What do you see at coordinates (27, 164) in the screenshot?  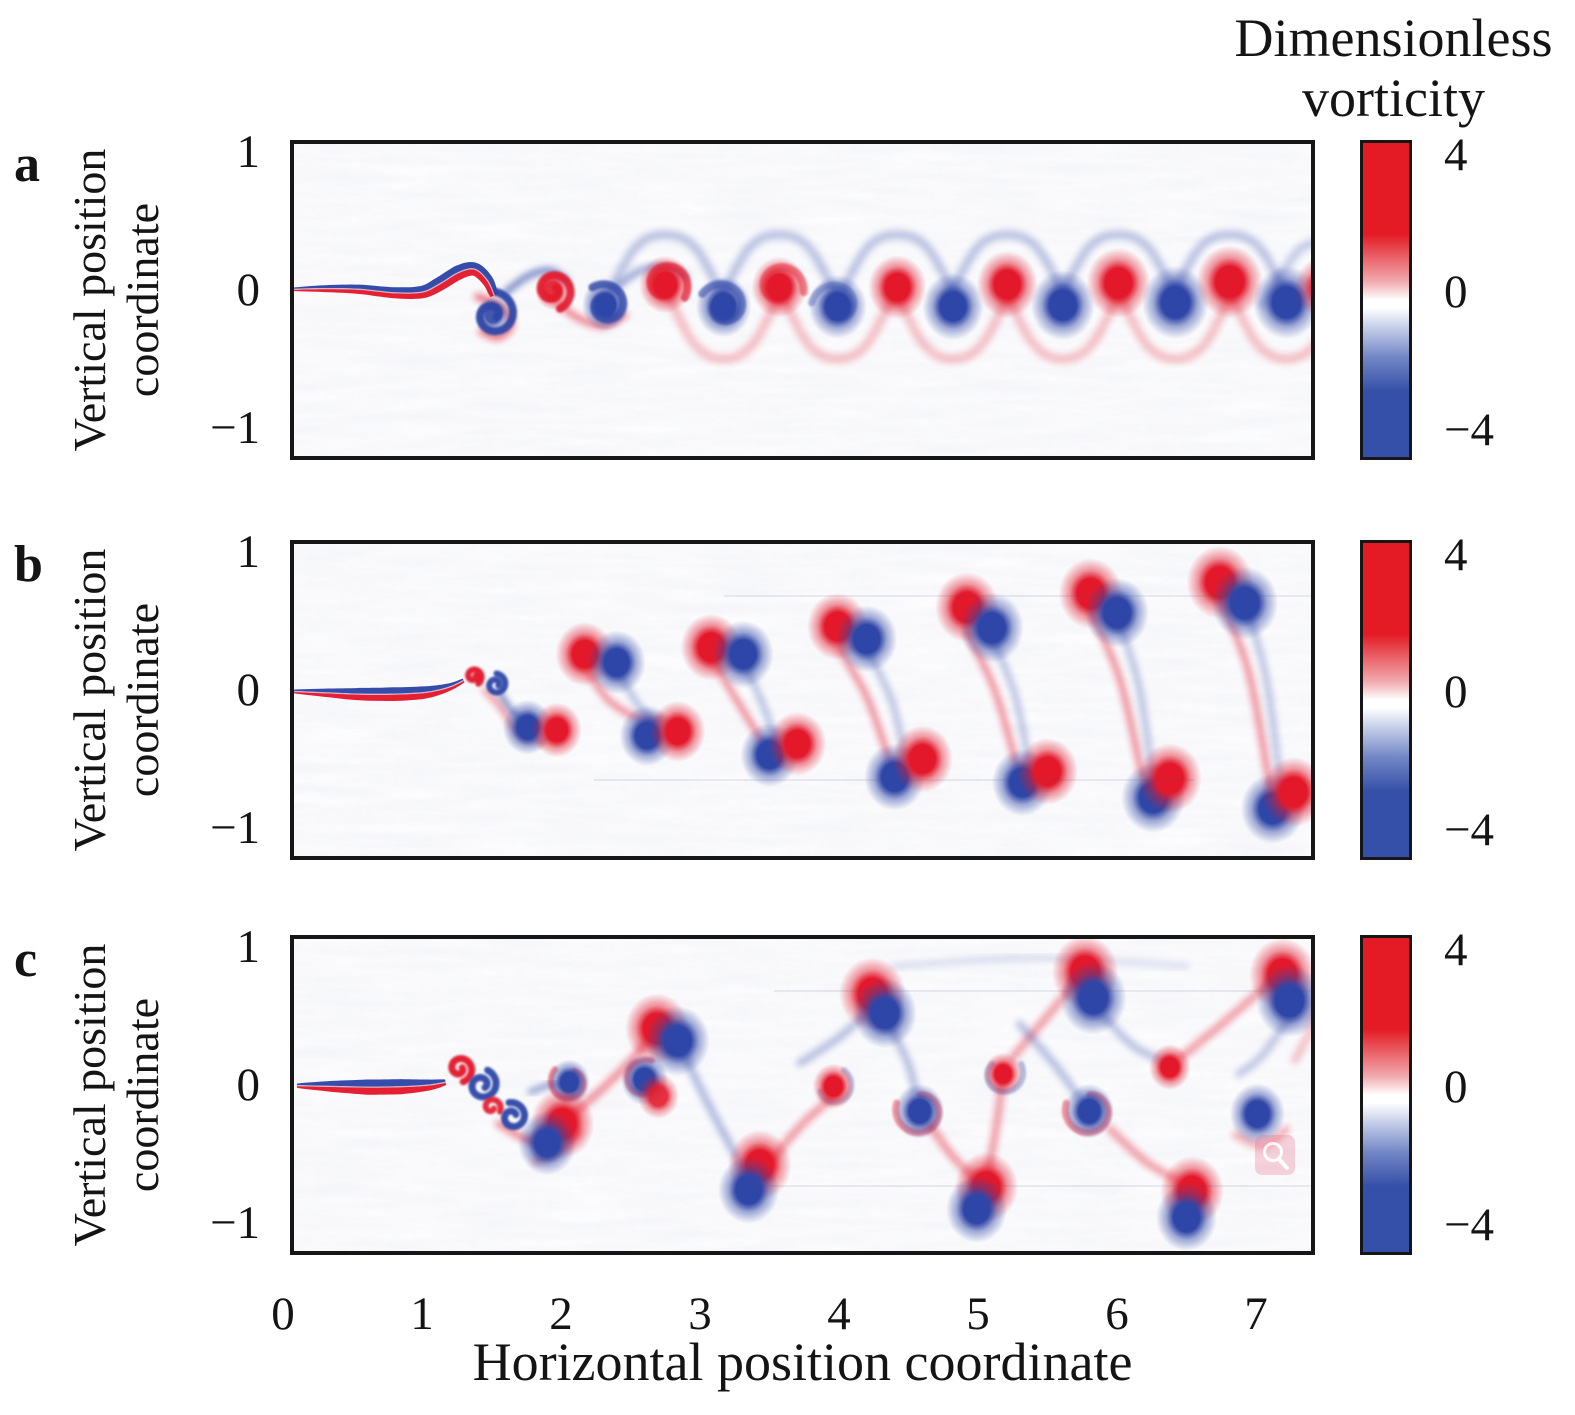 I see `panel-label-a: a` at bounding box center [27, 164].